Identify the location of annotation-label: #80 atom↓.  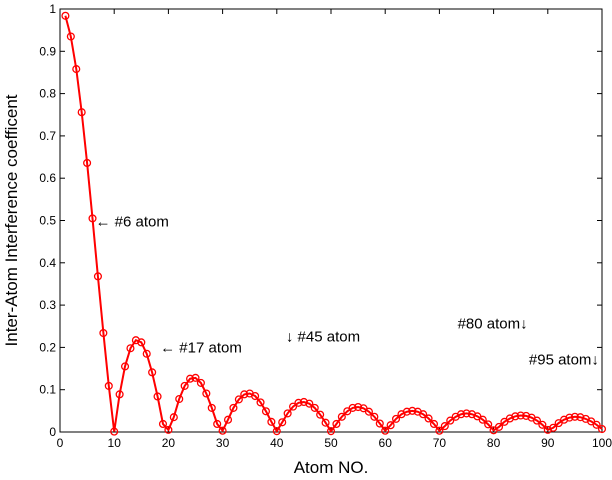
(493, 324).